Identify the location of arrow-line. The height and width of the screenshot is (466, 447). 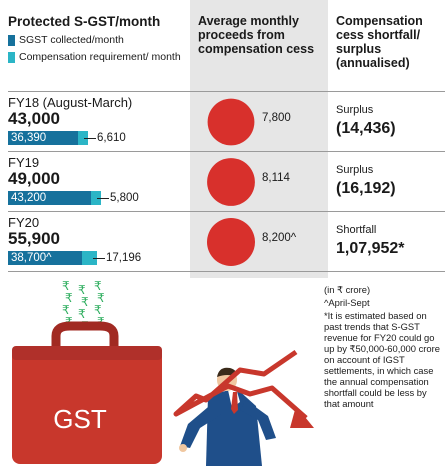
(240, 384).